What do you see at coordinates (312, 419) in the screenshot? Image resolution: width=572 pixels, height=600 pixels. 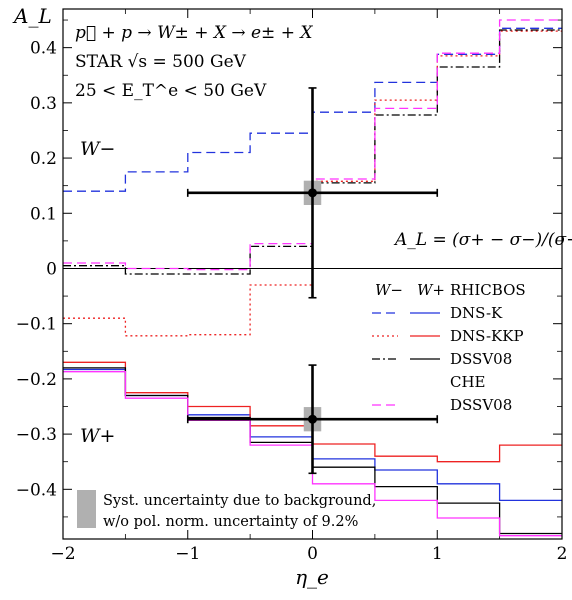 I see `data-point-w-plus` at bounding box center [312, 419].